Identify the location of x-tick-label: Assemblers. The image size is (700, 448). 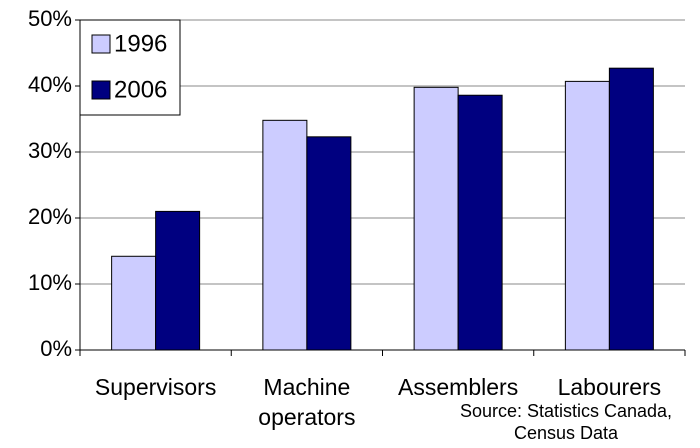
(458, 387).